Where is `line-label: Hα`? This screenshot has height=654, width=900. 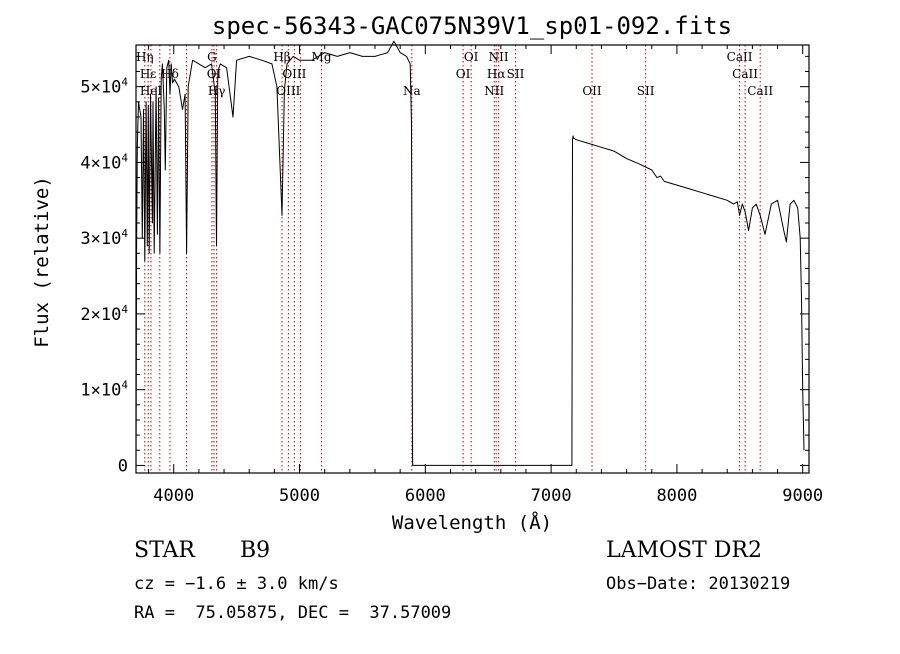 line-label: Hα is located at coordinates (496, 74).